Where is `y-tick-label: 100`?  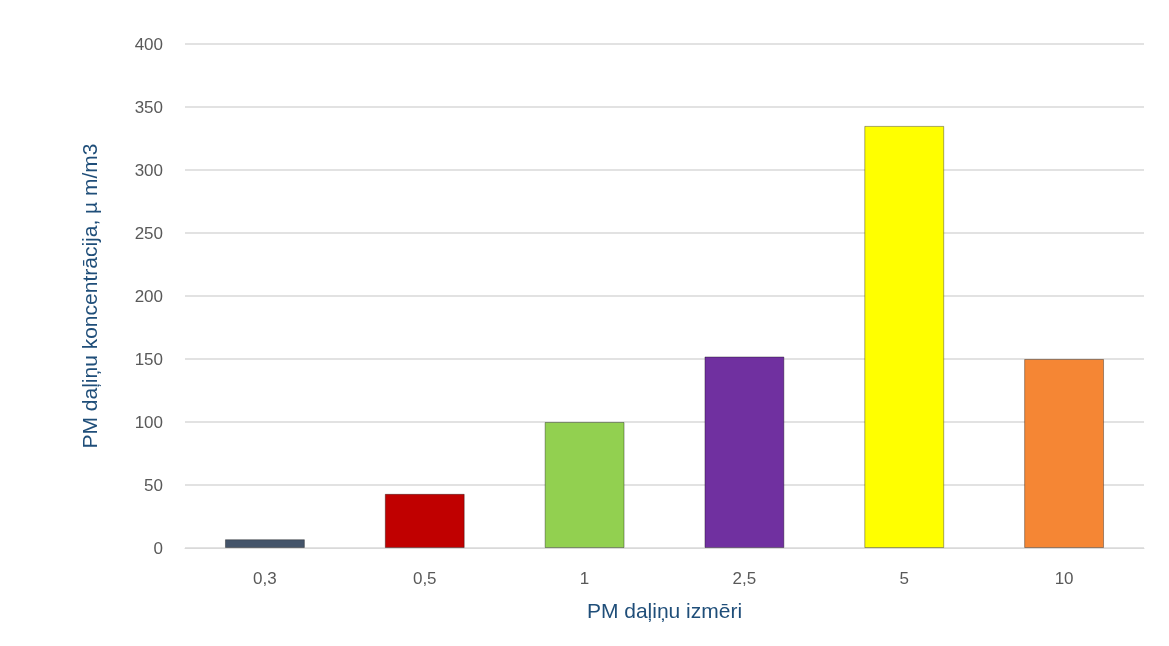 y-tick-label: 100 is located at coordinates (148, 422).